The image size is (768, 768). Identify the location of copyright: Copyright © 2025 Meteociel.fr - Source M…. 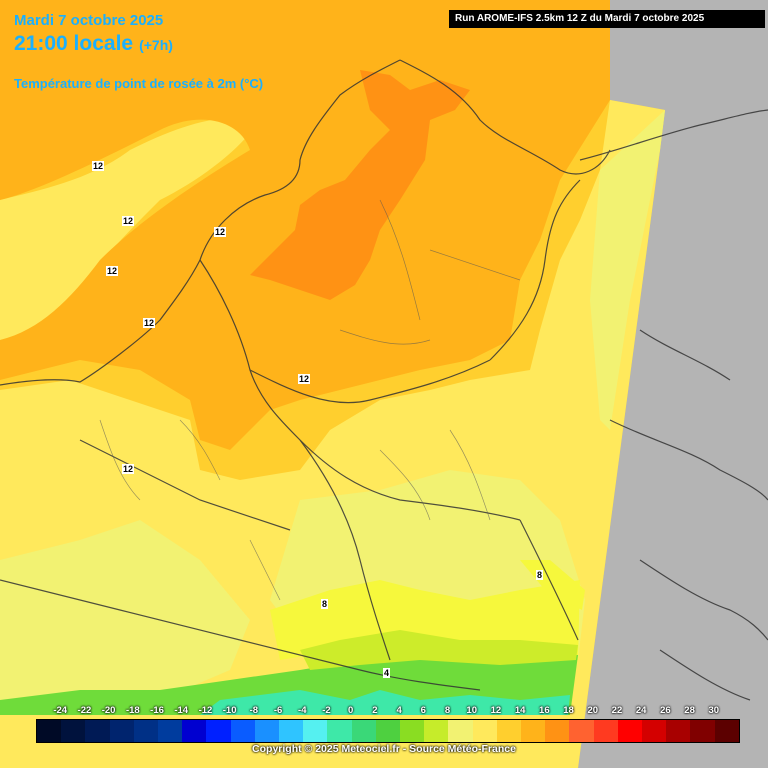
(384, 749).